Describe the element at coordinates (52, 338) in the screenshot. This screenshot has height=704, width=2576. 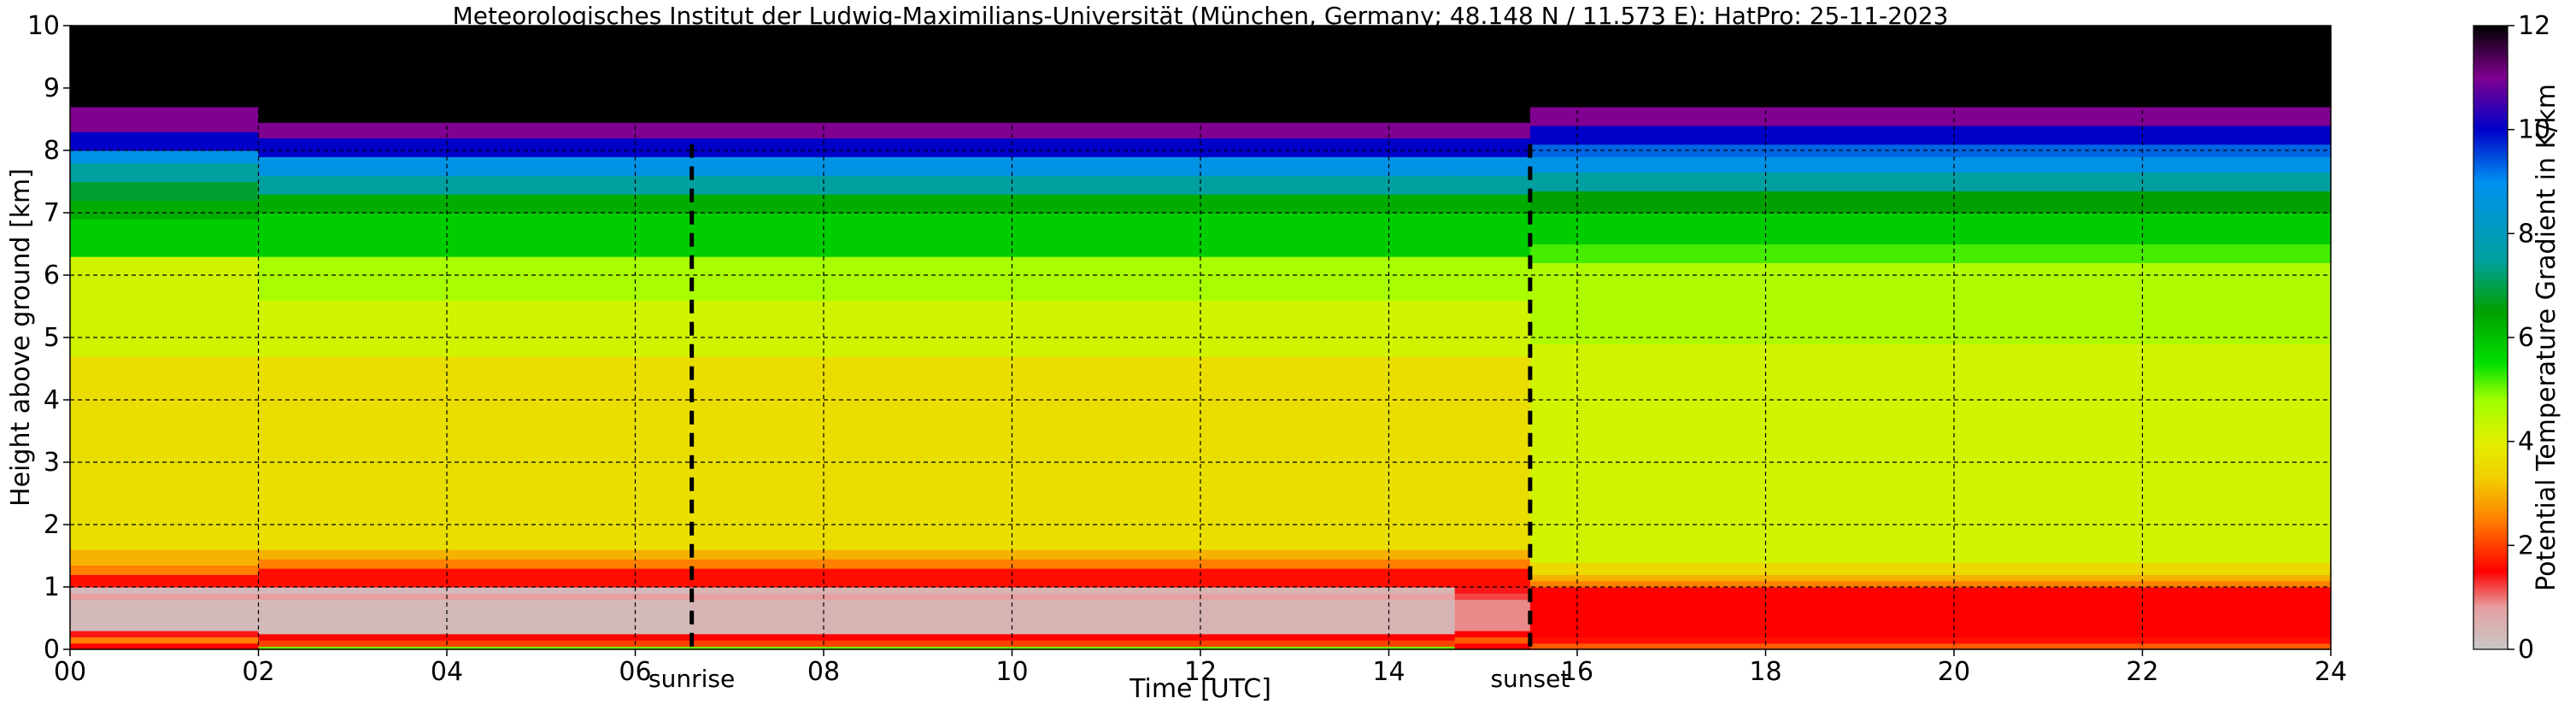
I see `y-tick-label: 5` at that location.